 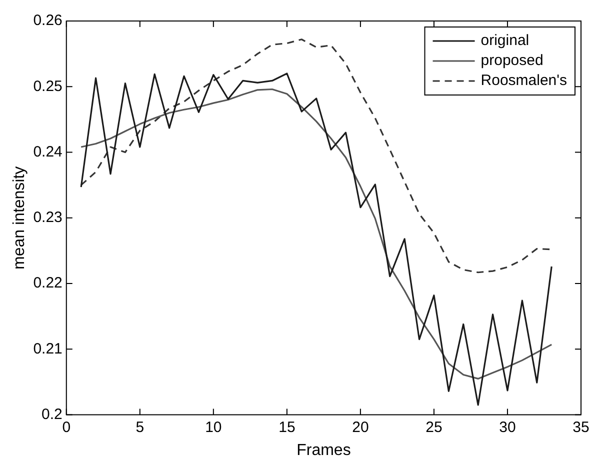 What do you see at coordinates (140, 427) in the screenshot?
I see `x-tick-label: 5` at bounding box center [140, 427].